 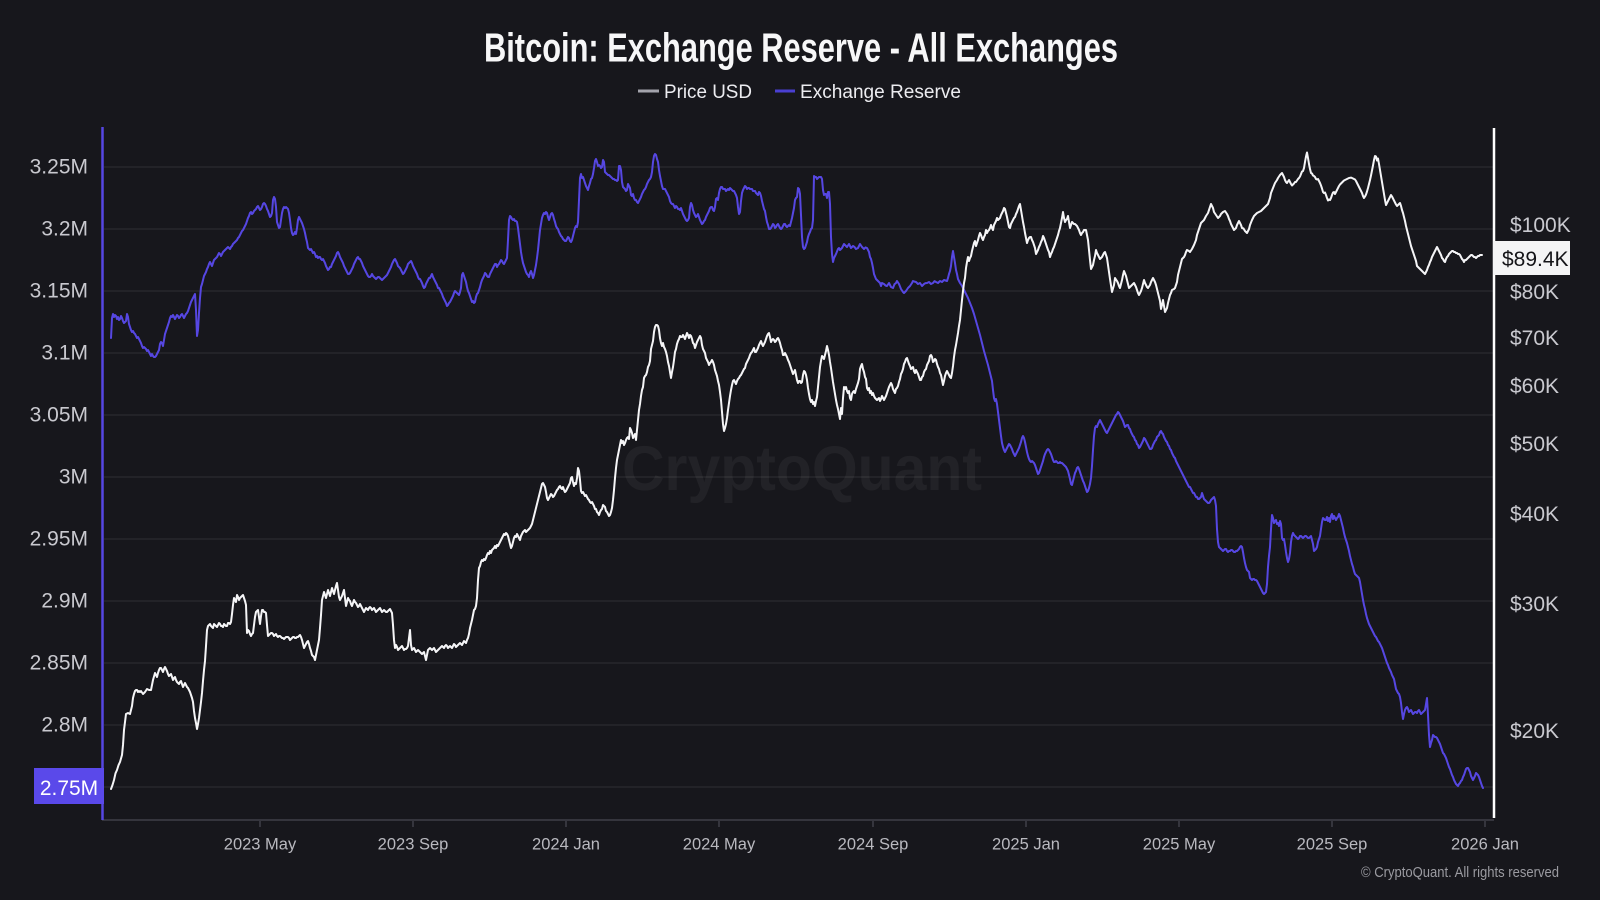 What do you see at coordinates (1179, 845) in the screenshot?
I see `svg-text: 2025 May` at bounding box center [1179, 845].